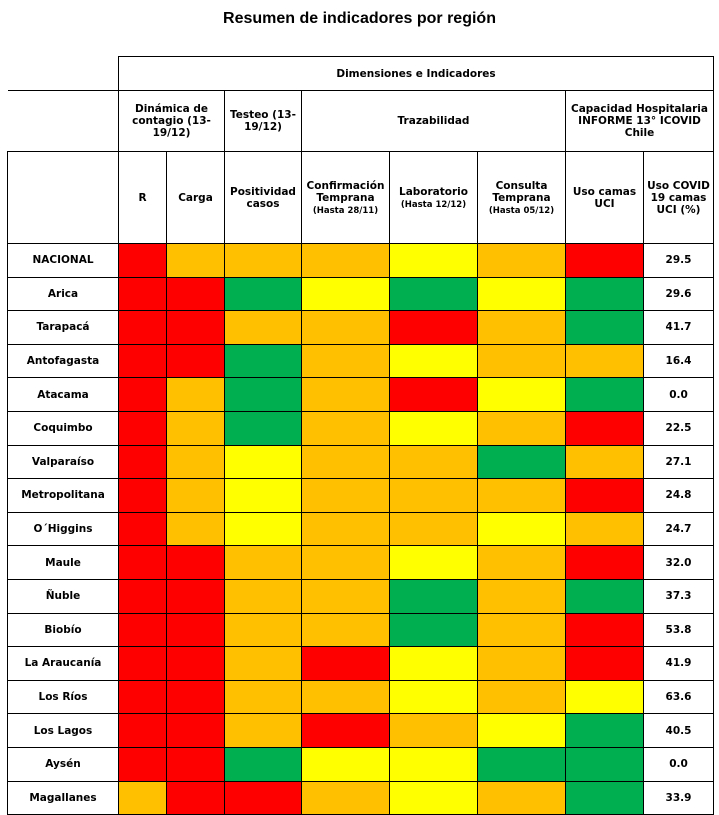 The width and height of the screenshot is (719, 815). I want to click on cell-uso-covid-value: 24.8, so click(678, 495).